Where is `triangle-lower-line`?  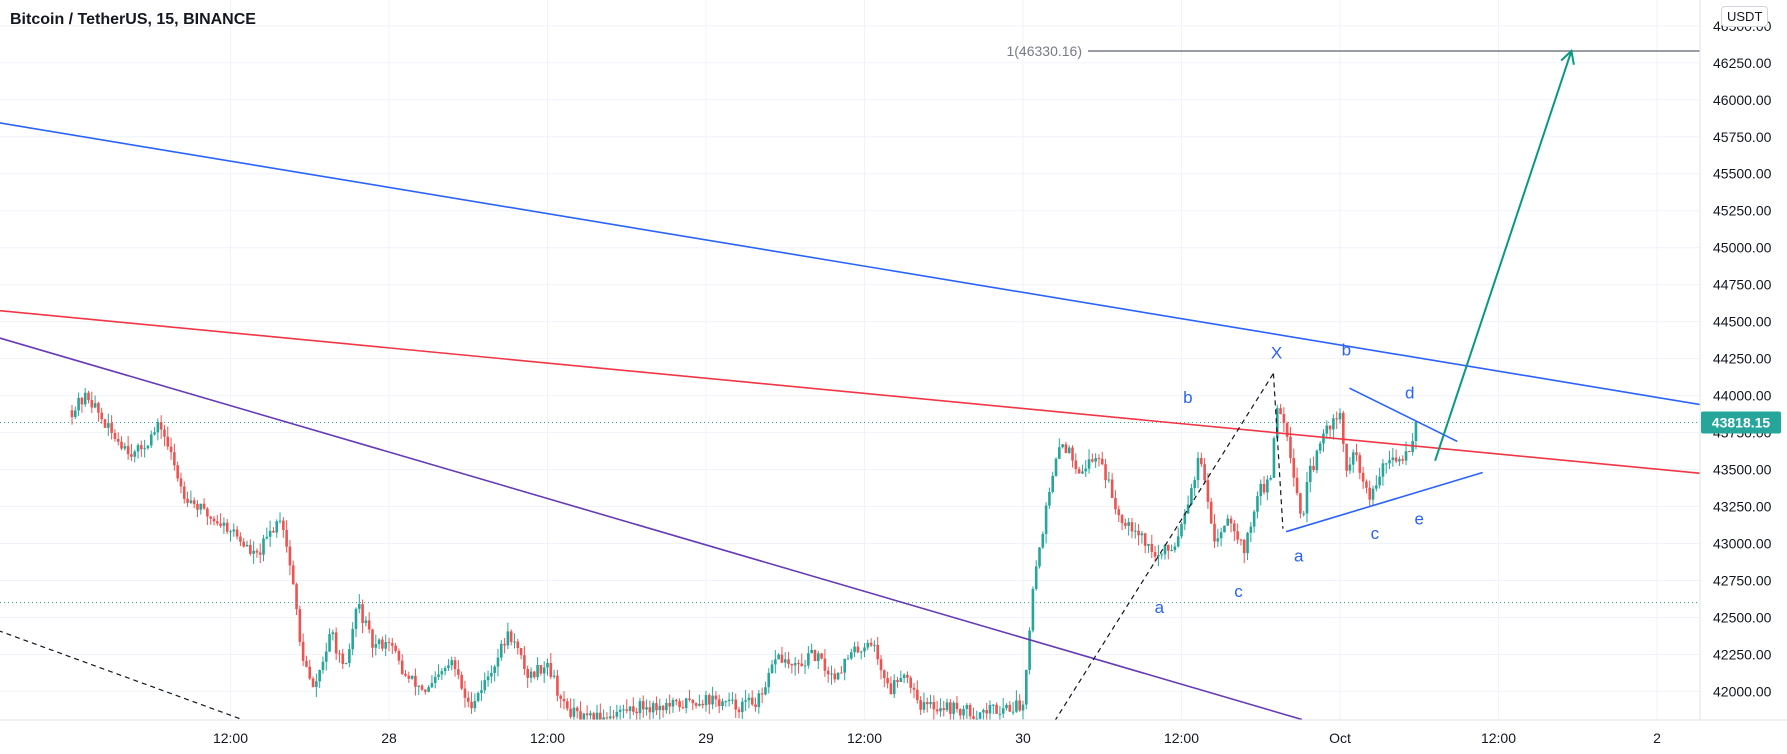 triangle-lower-line is located at coordinates (1384, 502).